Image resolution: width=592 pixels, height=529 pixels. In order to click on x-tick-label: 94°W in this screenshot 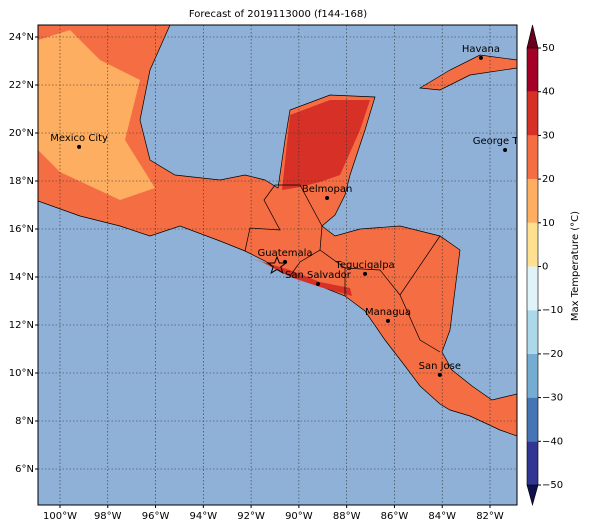, I will do `click(204, 516)`.